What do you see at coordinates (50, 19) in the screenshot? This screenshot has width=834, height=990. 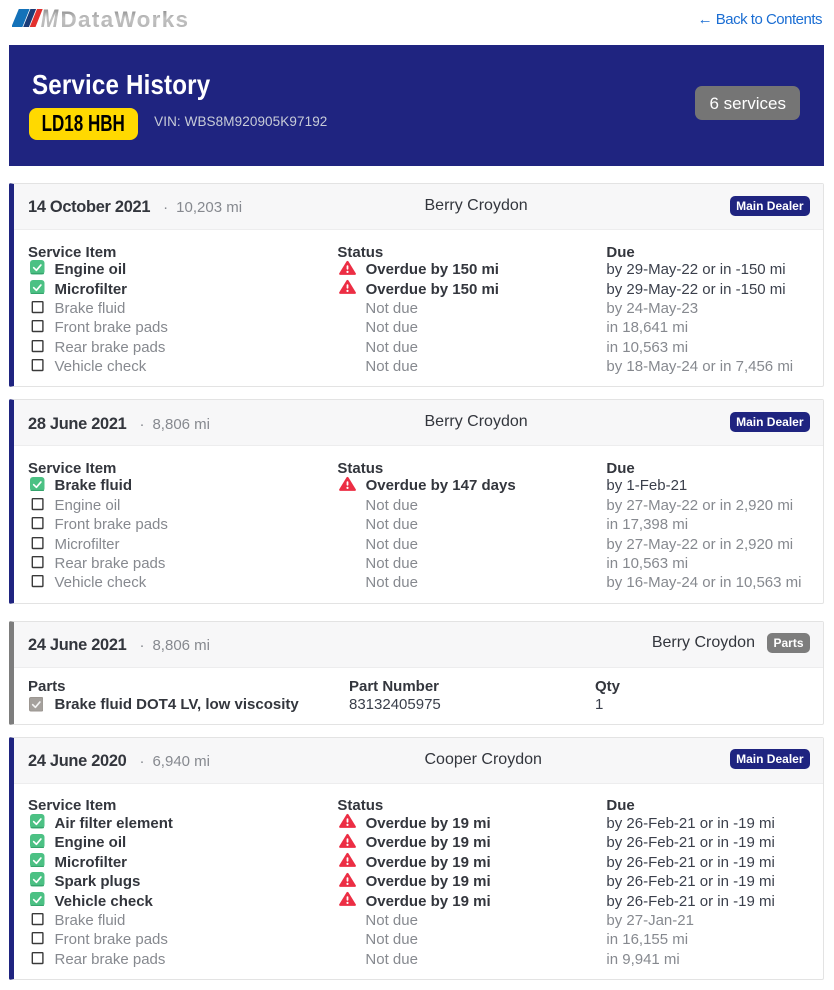 I see `svg-text: M` at bounding box center [50, 19].